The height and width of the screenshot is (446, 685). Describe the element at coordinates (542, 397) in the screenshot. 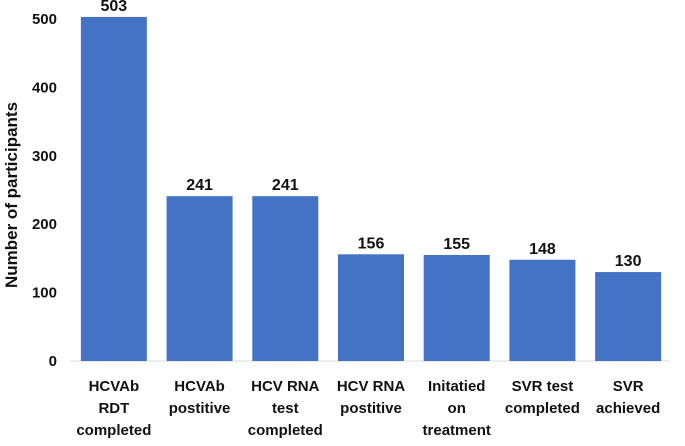

I see `category-label-5: SVR test completed` at that location.